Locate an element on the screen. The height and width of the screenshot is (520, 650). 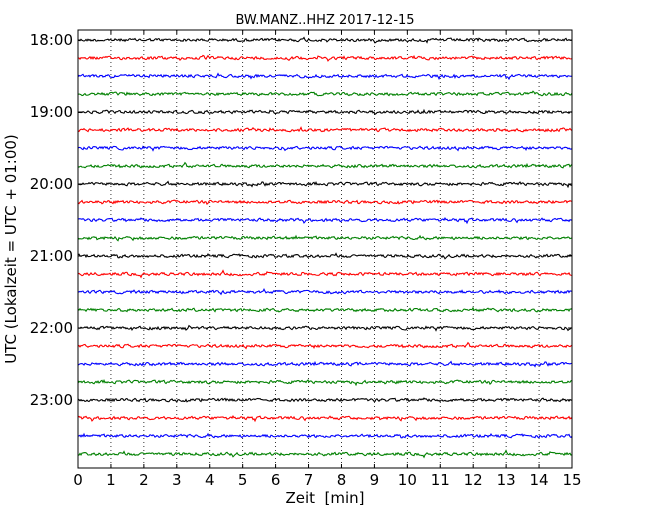
x-tick-label: 14 is located at coordinates (539, 480).